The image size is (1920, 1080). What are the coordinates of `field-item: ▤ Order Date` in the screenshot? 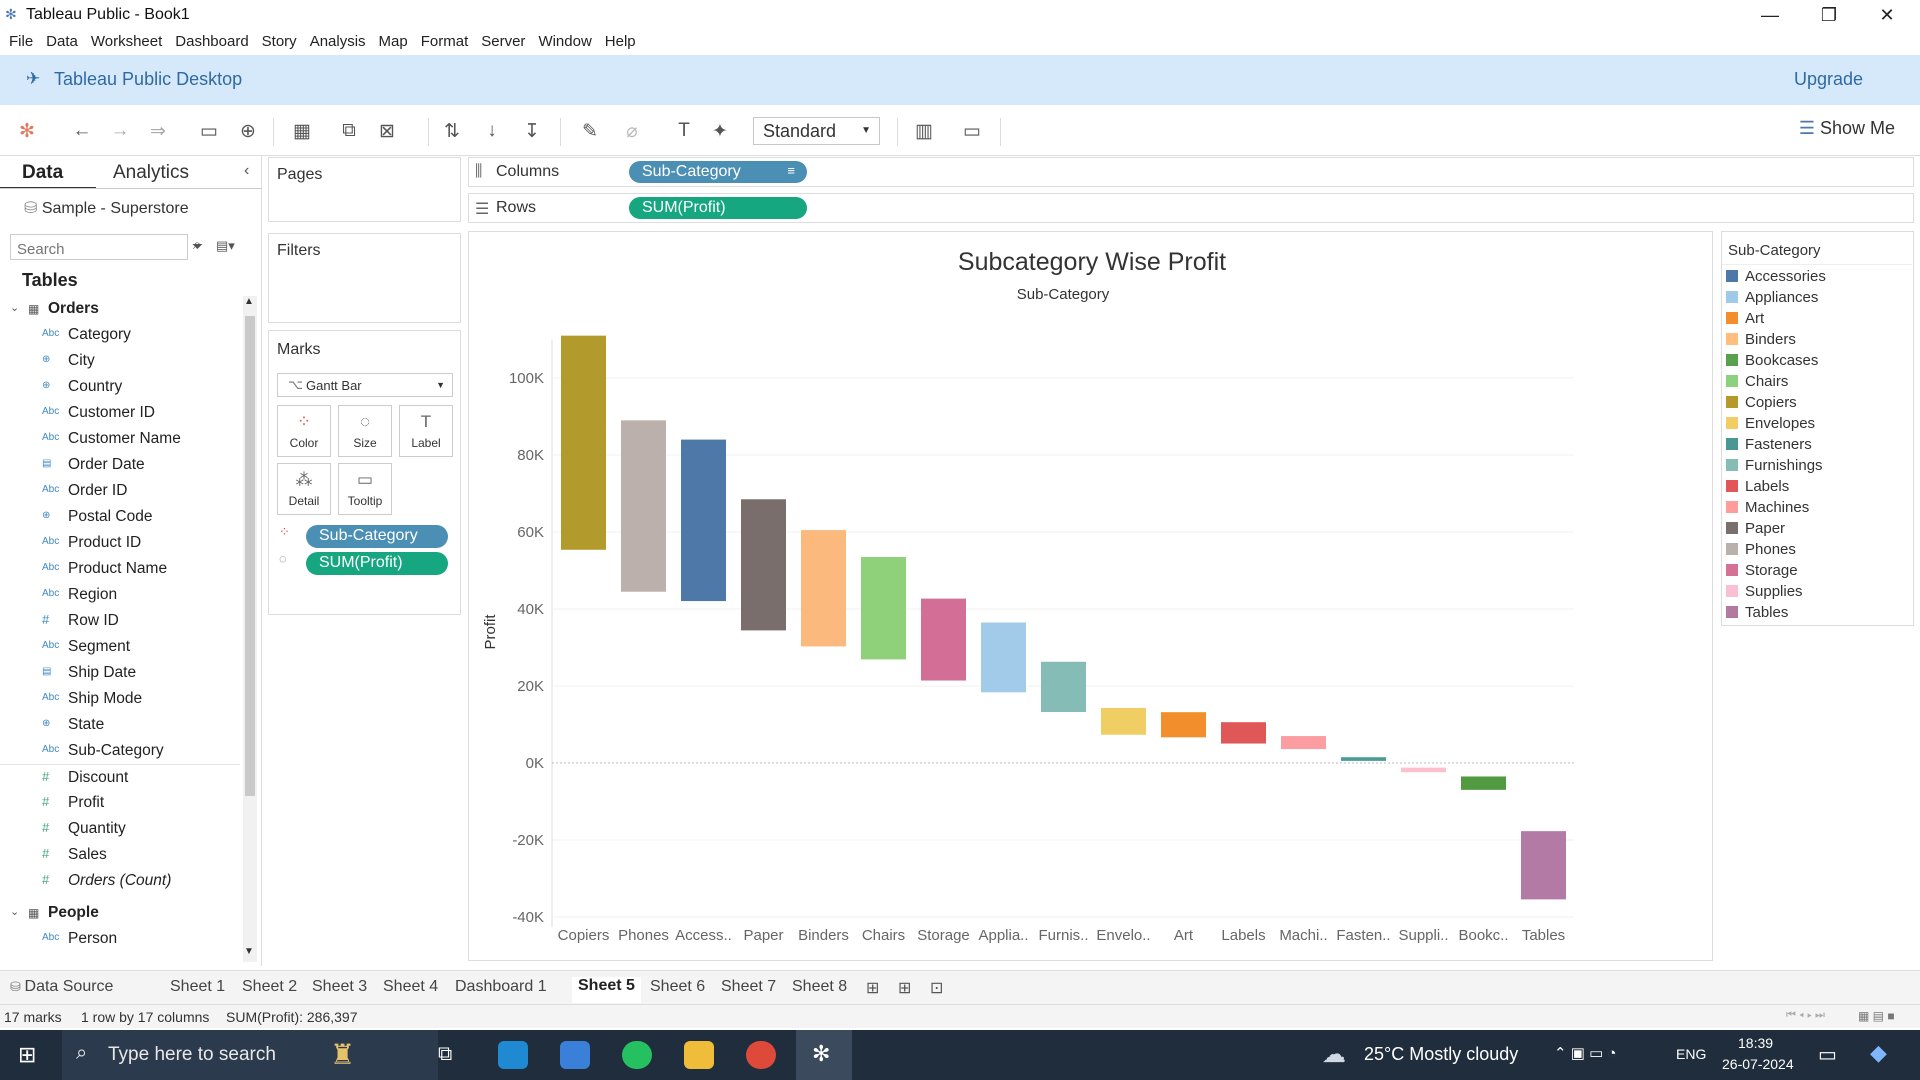 It's located at (120, 465).